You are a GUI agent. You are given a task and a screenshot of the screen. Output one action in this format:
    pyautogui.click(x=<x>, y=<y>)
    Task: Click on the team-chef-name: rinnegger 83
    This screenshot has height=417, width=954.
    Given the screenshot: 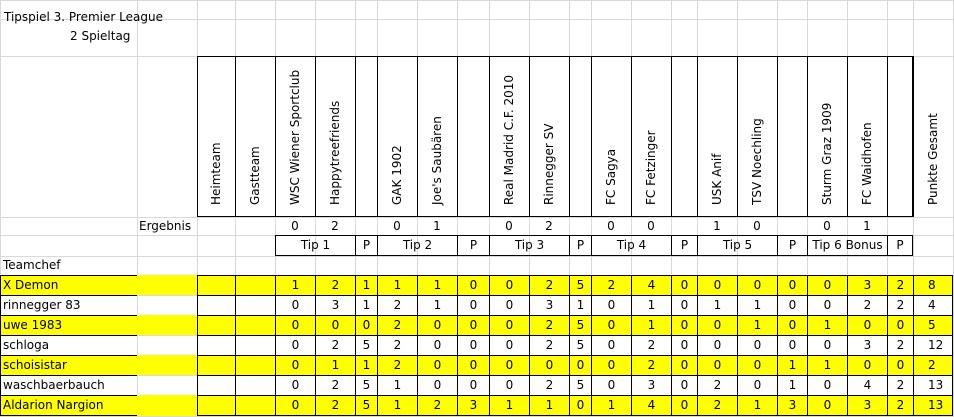 What is the action you would take?
    pyautogui.click(x=68, y=305)
    